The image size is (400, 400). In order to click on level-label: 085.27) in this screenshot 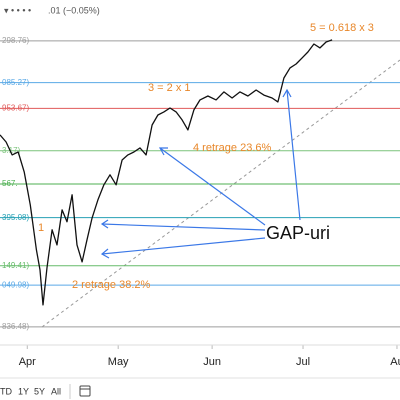, I will do `click(15, 82)`.